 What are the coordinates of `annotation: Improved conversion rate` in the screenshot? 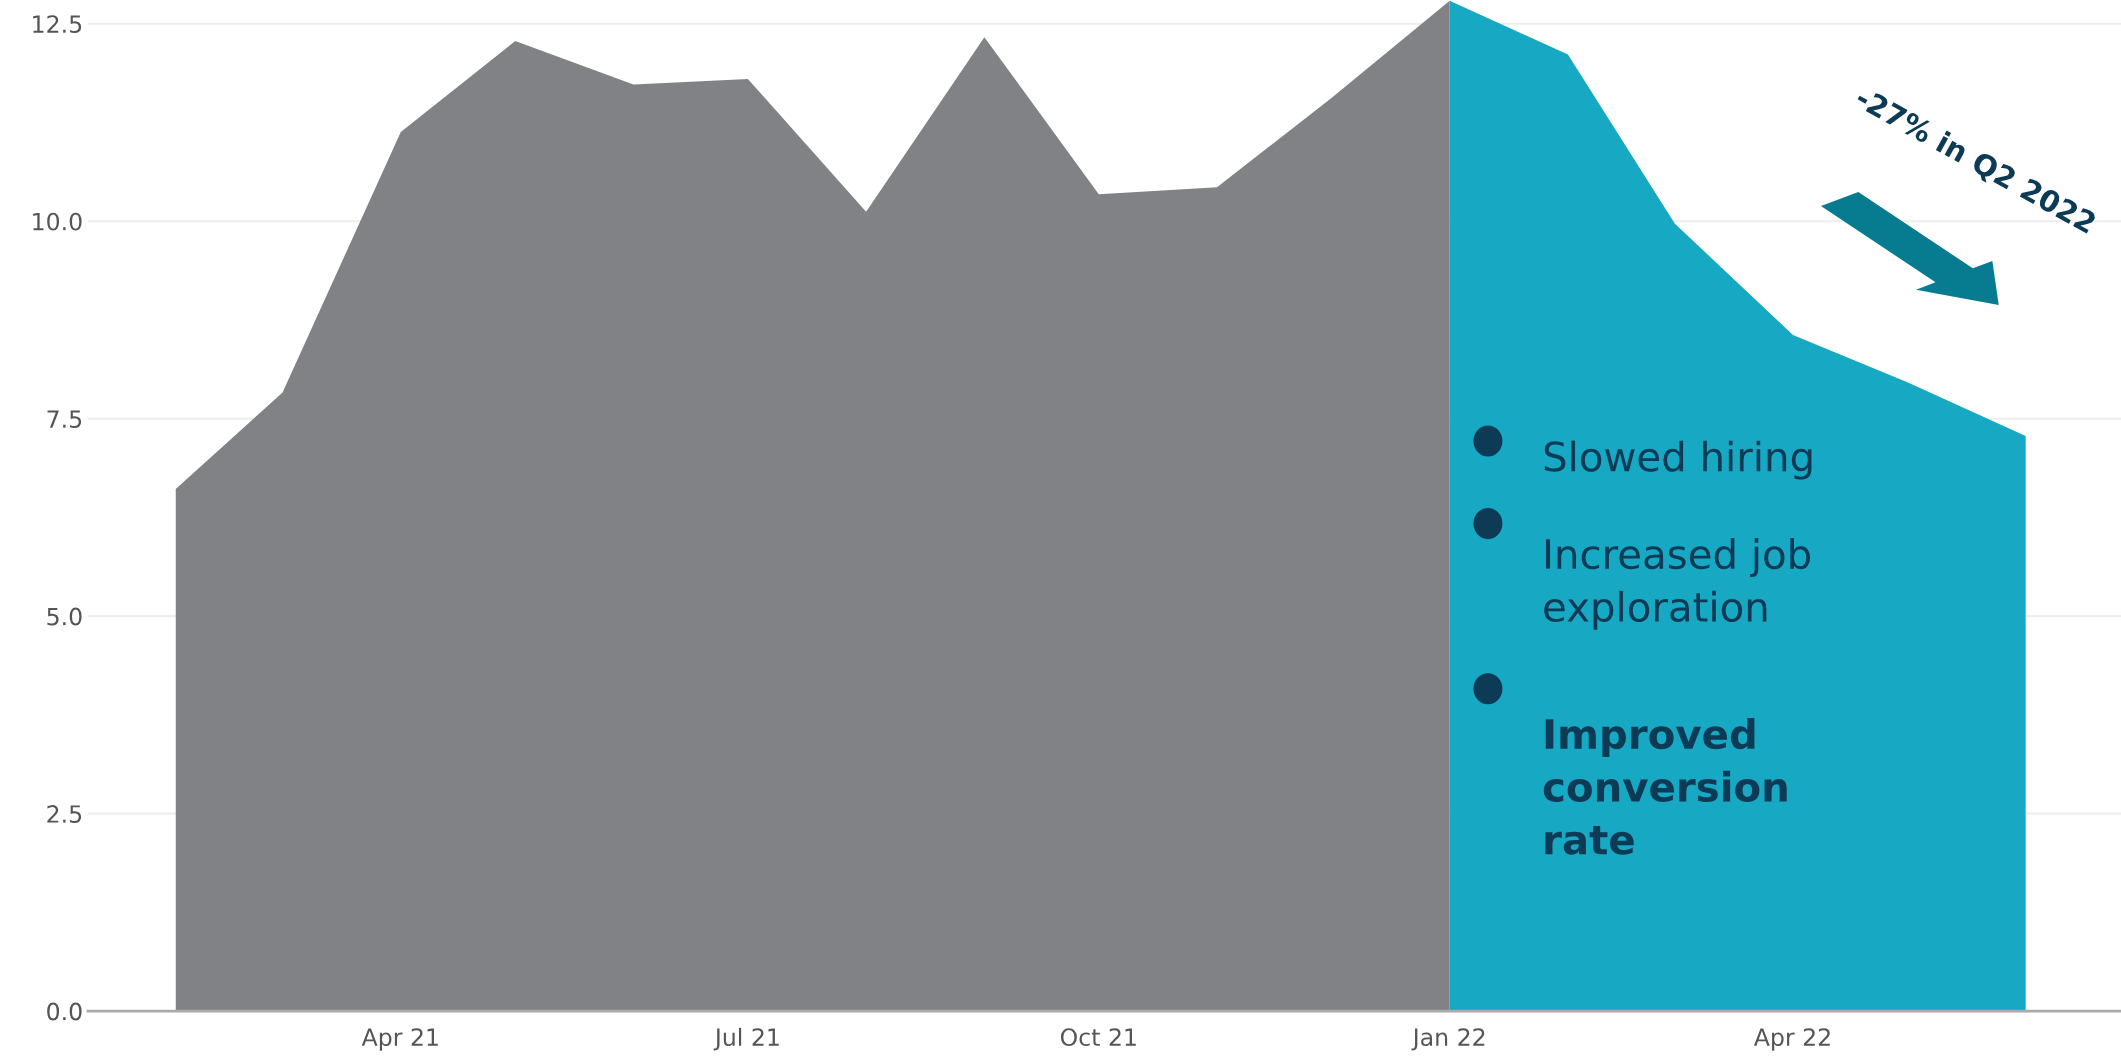 It's located at (1665, 786).